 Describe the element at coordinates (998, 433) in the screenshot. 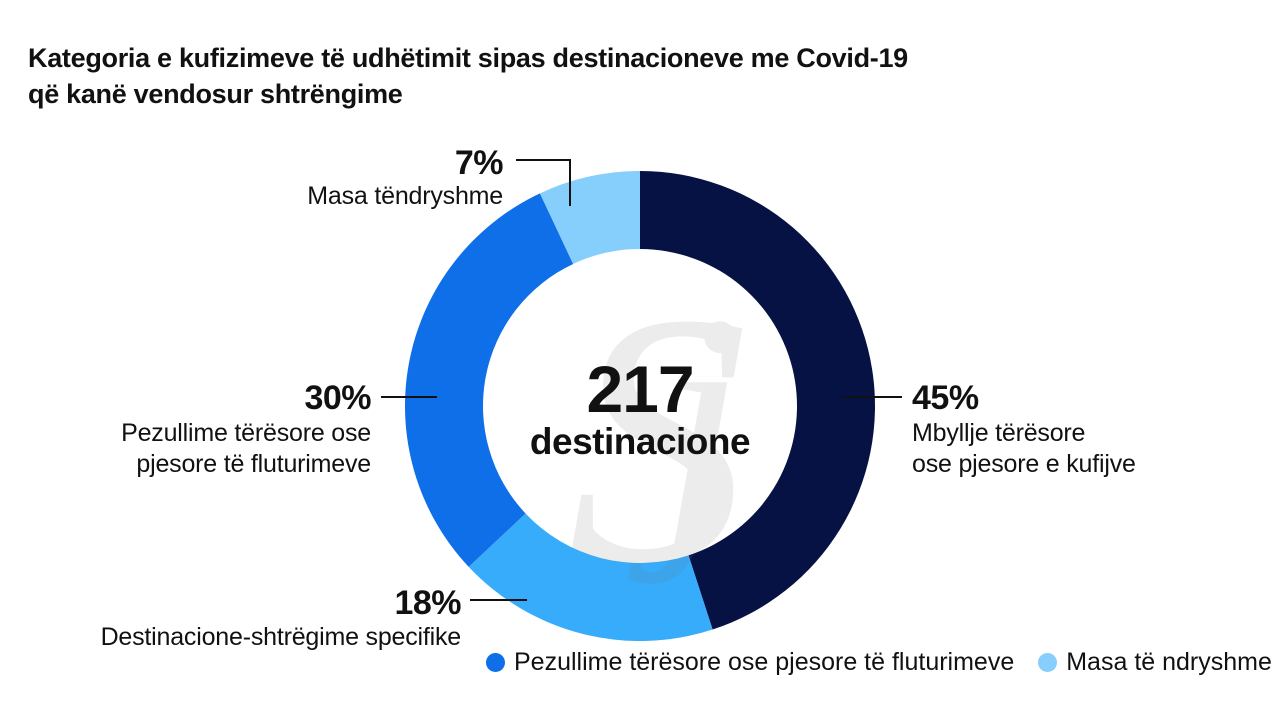

I see `slice-category-label: Mbyllje tërësore` at that location.